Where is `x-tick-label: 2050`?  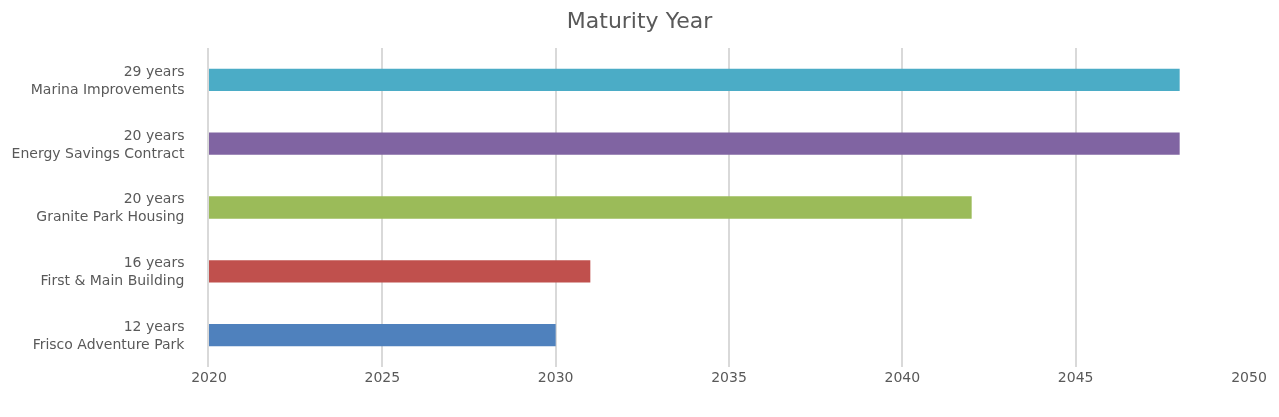
x-tick-label: 2050 is located at coordinates (1249, 377).